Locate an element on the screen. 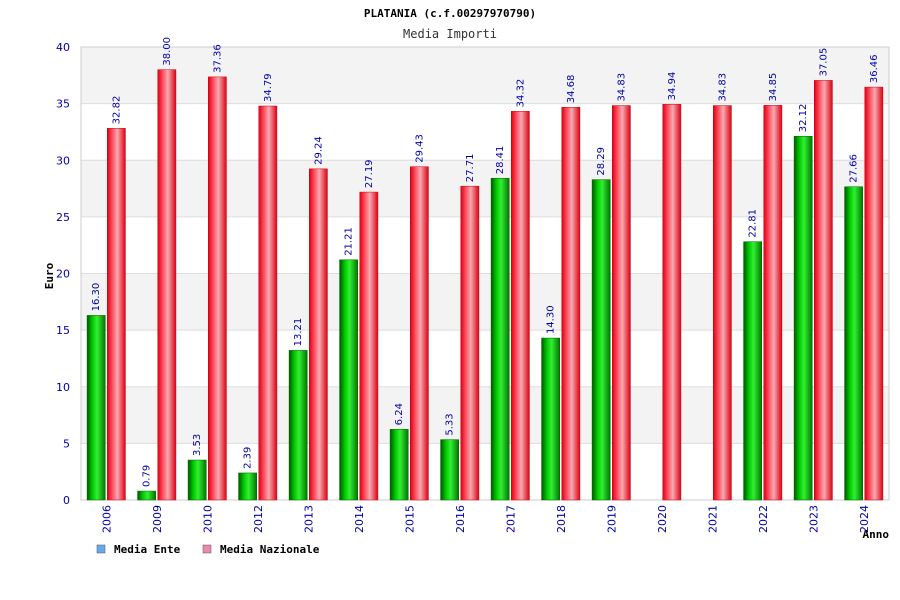 Image resolution: width=900 pixels, height=600 pixels. y-tick-label: 5 is located at coordinates (66, 443).